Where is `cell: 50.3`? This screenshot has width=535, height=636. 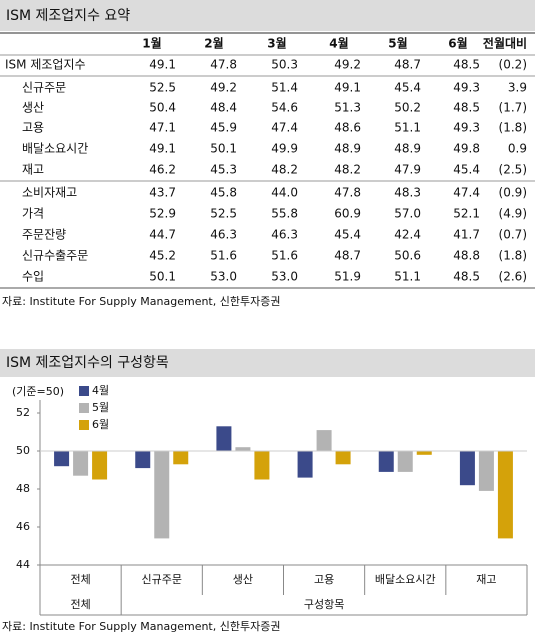
cell: 50.3 is located at coordinates (284, 65).